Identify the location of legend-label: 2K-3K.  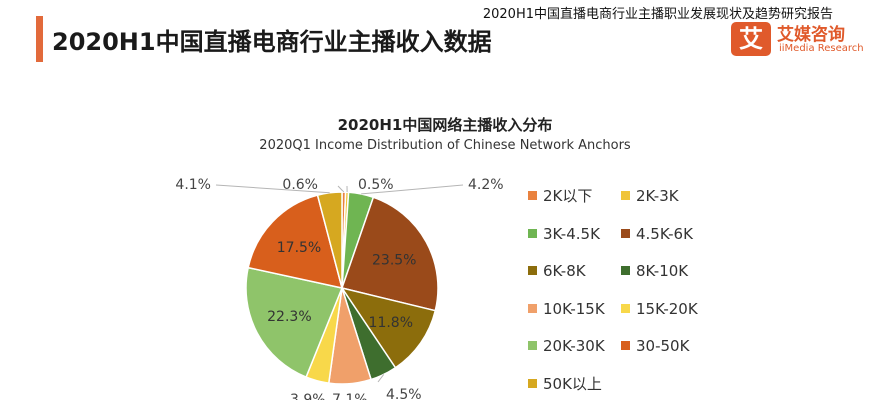
(657, 196).